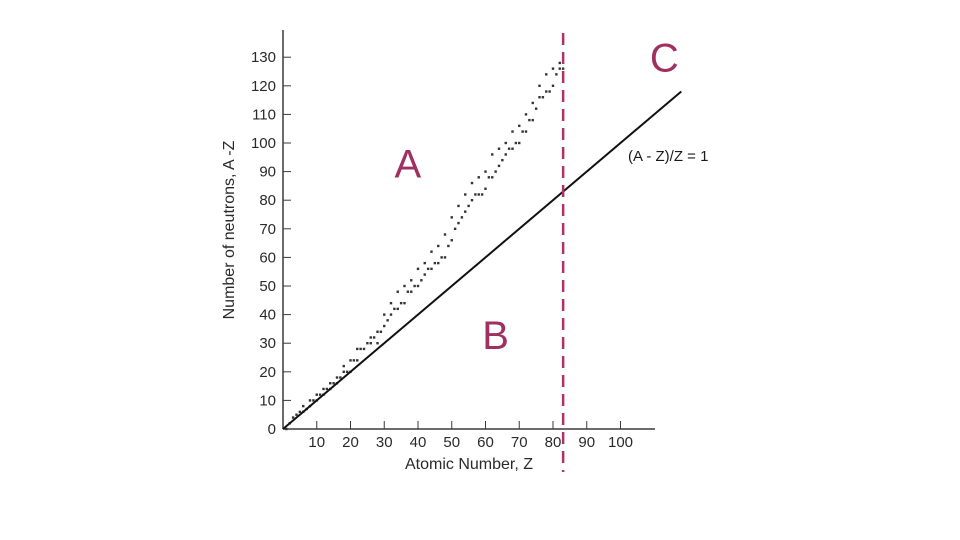  What do you see at coordinates (495, 336) in the screenshot?
I see `region-label-b: B` at bounding box center [495, 336].